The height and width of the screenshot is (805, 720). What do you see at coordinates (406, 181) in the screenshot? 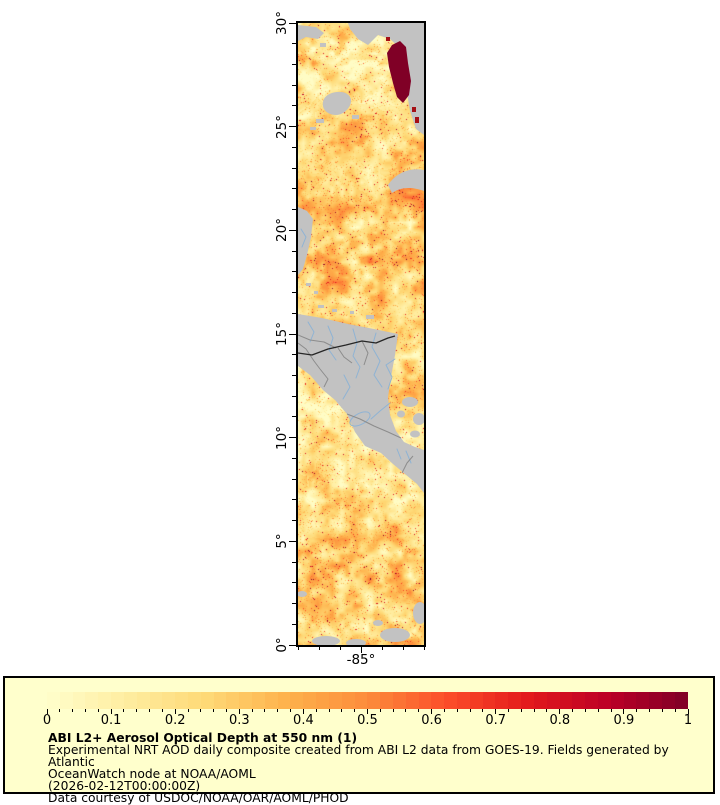
I see `cuba-west` at bounding box center [406, 181].